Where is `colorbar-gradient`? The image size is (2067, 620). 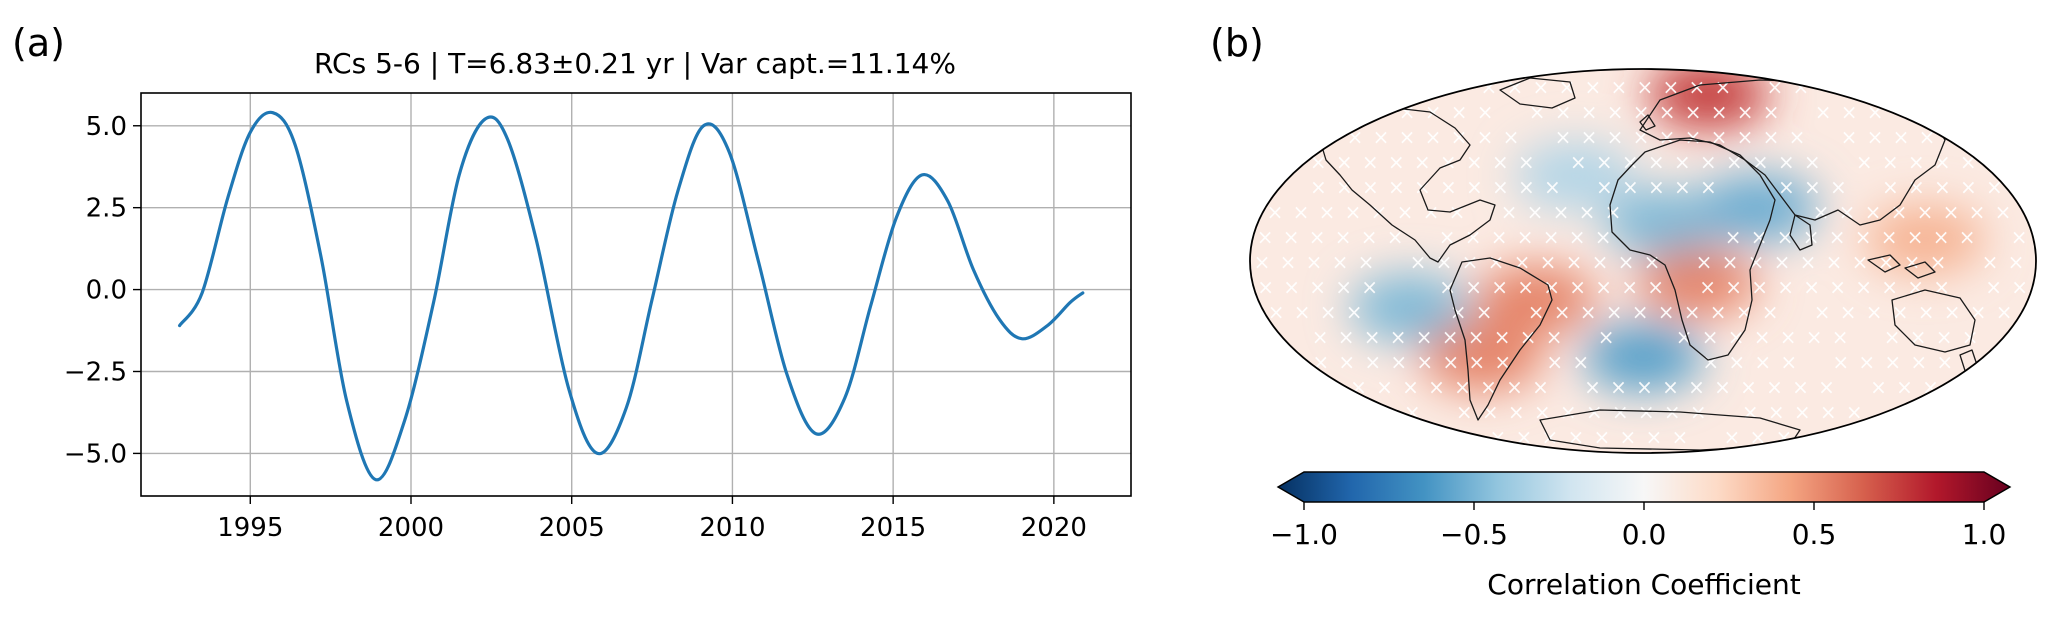 colorbar-gradient is located at coordinates (1644, 487).